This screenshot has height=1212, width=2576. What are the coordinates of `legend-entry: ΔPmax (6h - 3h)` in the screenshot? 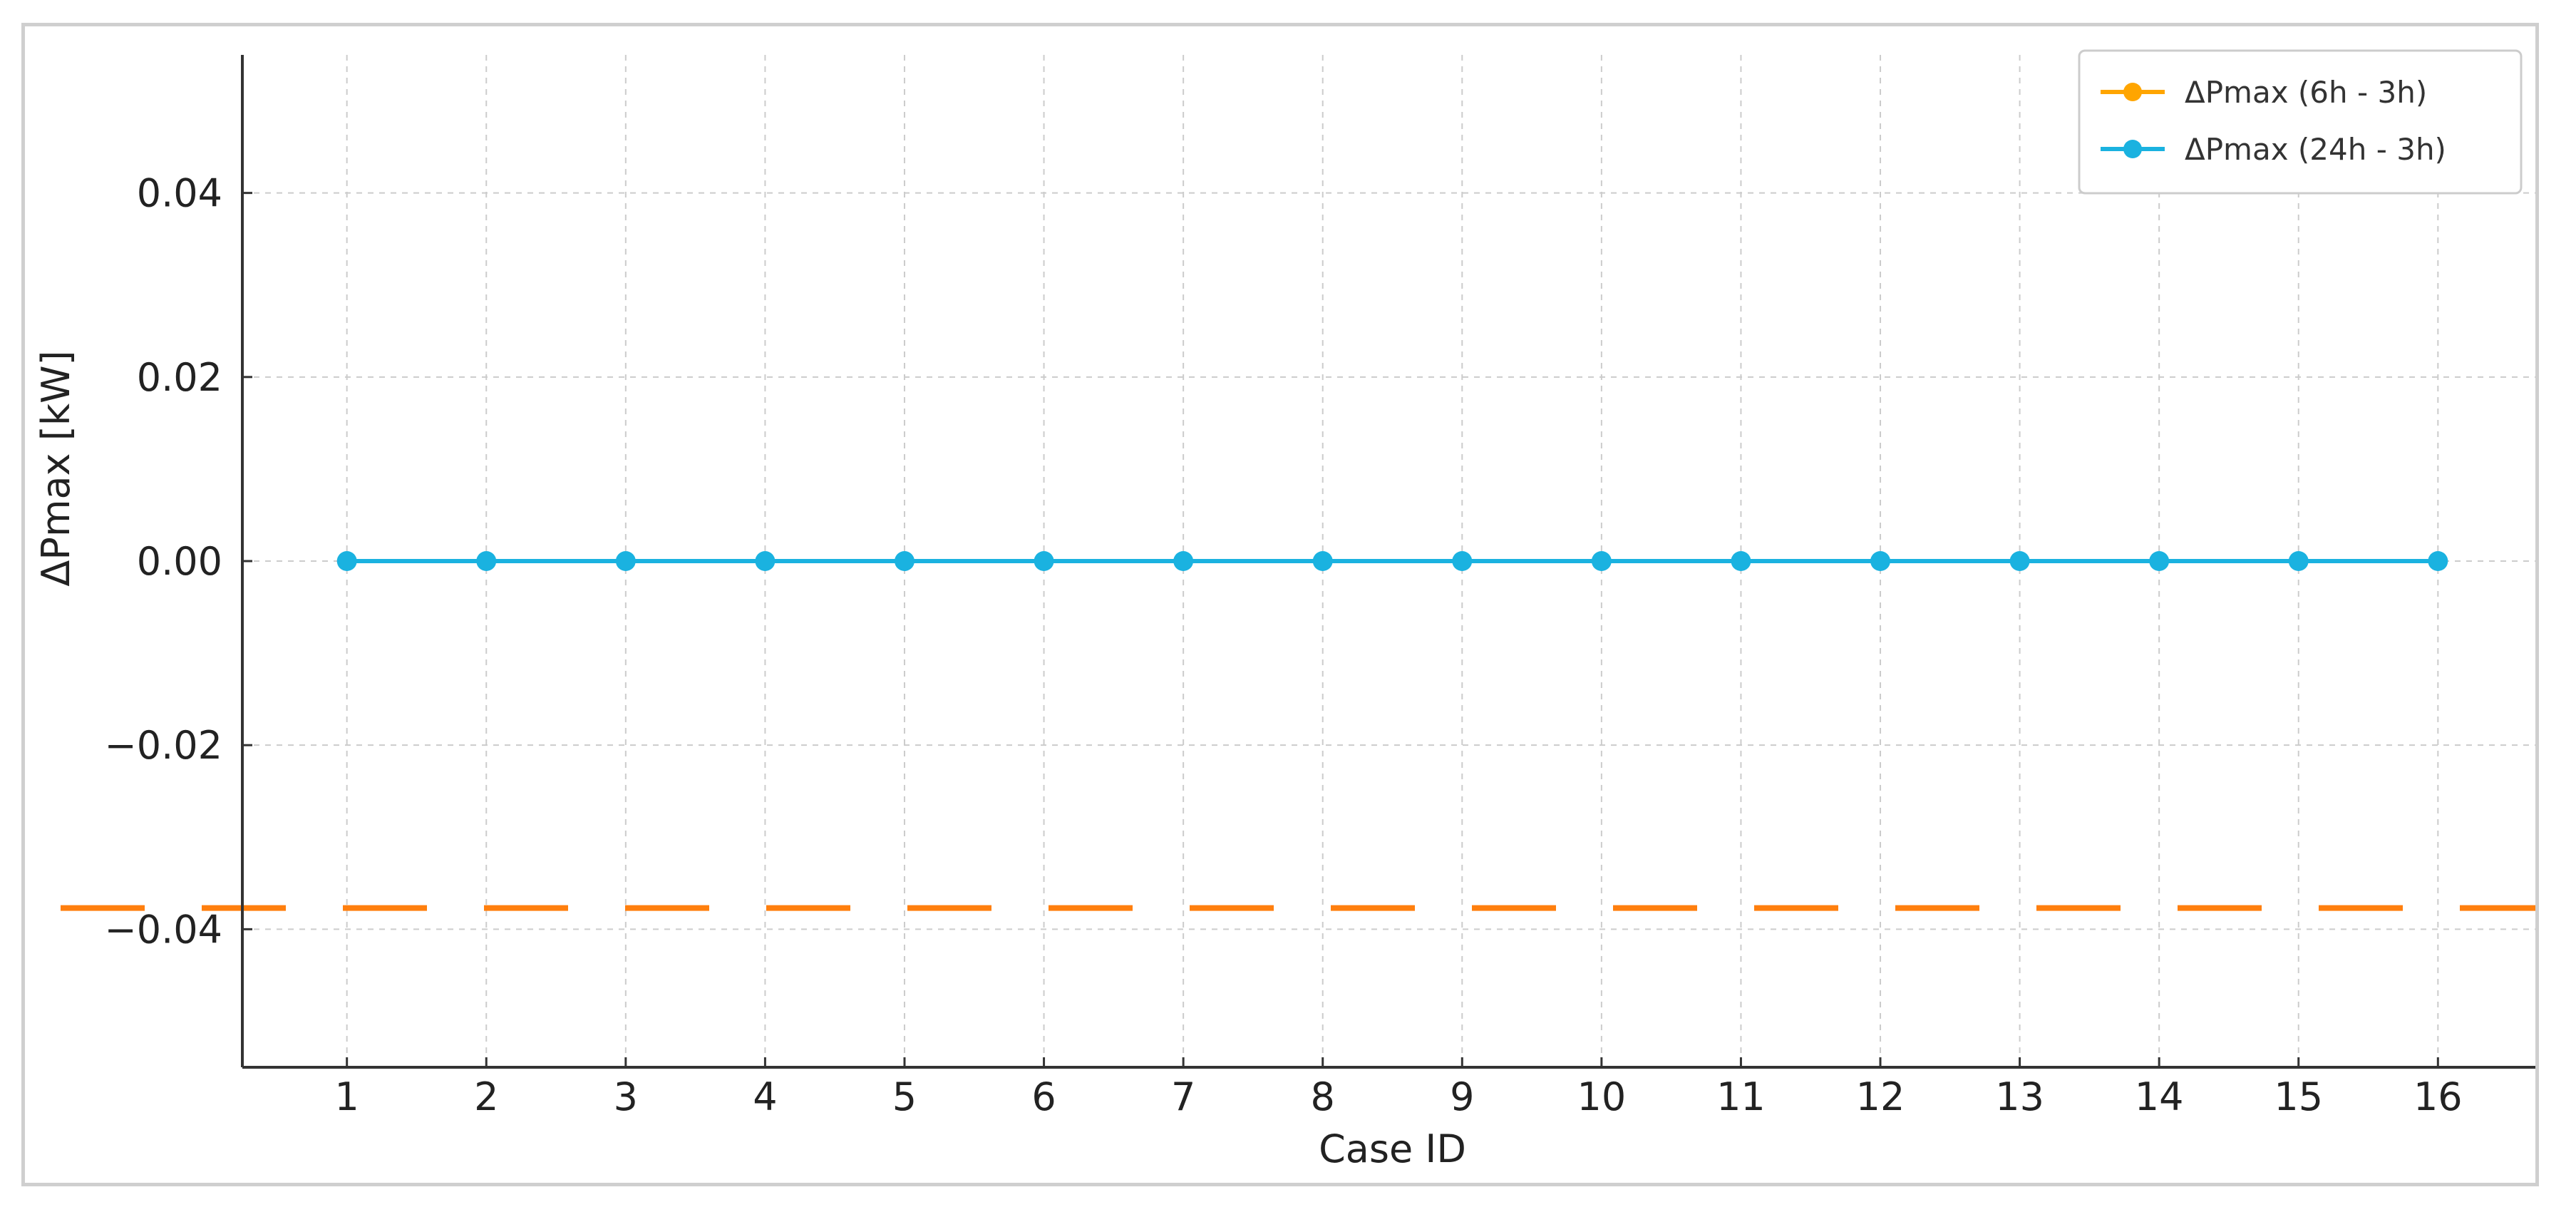 It's located at (2264, 92).